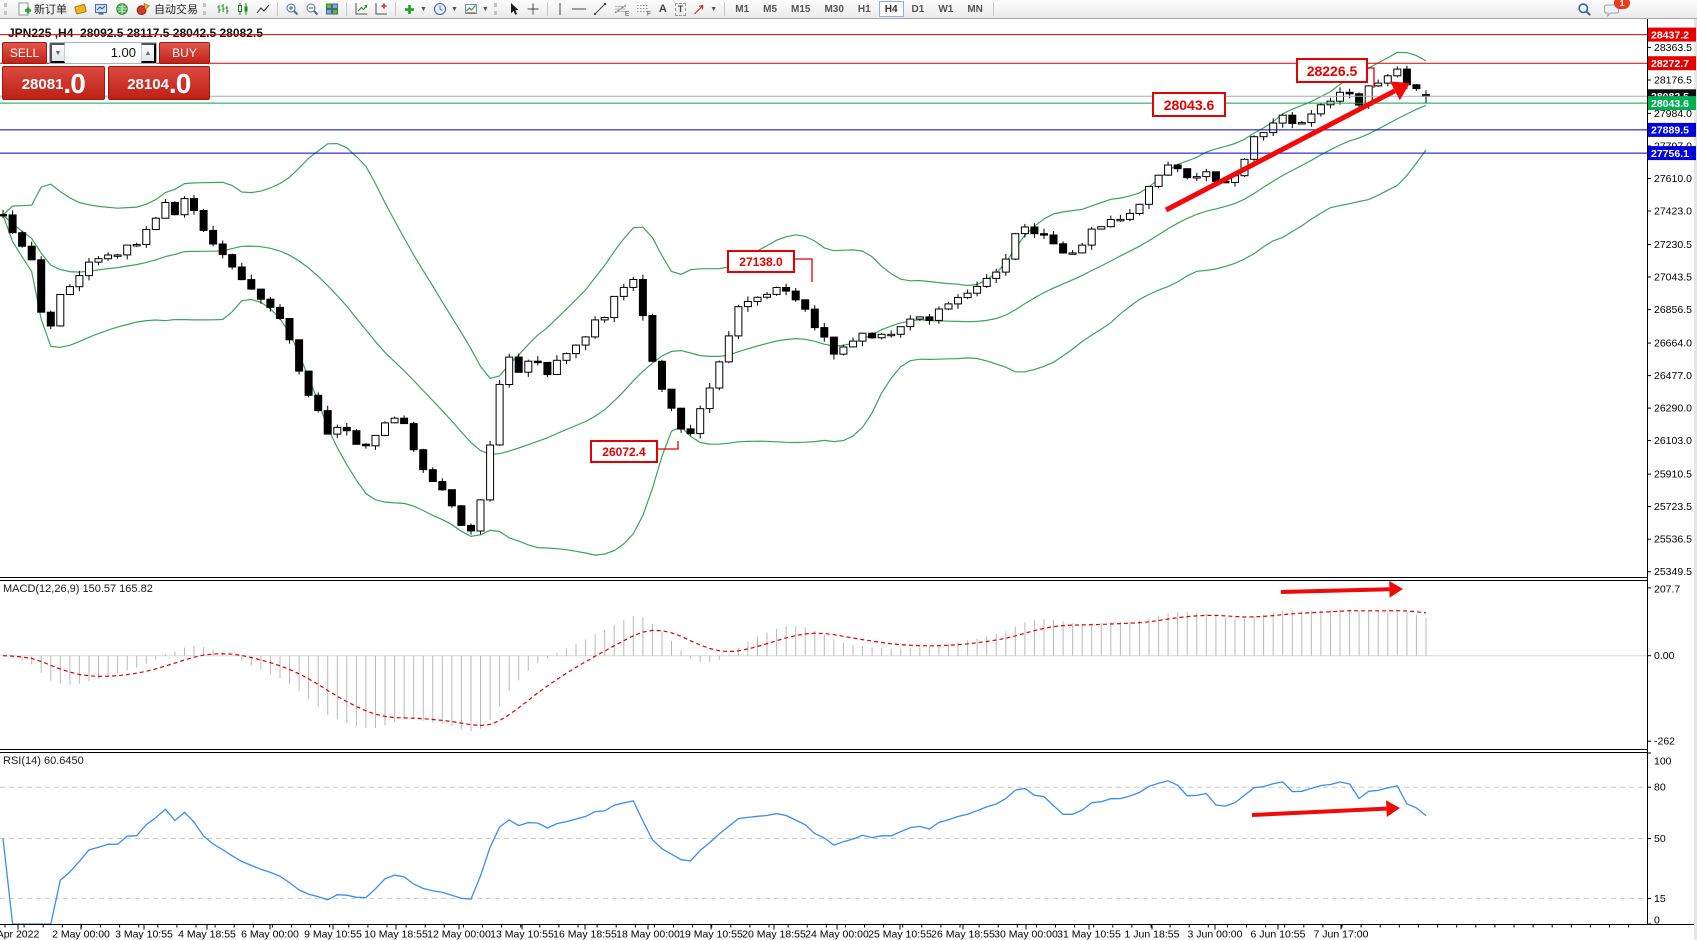  I want to click on svg-text: 7 Jun 17:00, so click(1341, 934).